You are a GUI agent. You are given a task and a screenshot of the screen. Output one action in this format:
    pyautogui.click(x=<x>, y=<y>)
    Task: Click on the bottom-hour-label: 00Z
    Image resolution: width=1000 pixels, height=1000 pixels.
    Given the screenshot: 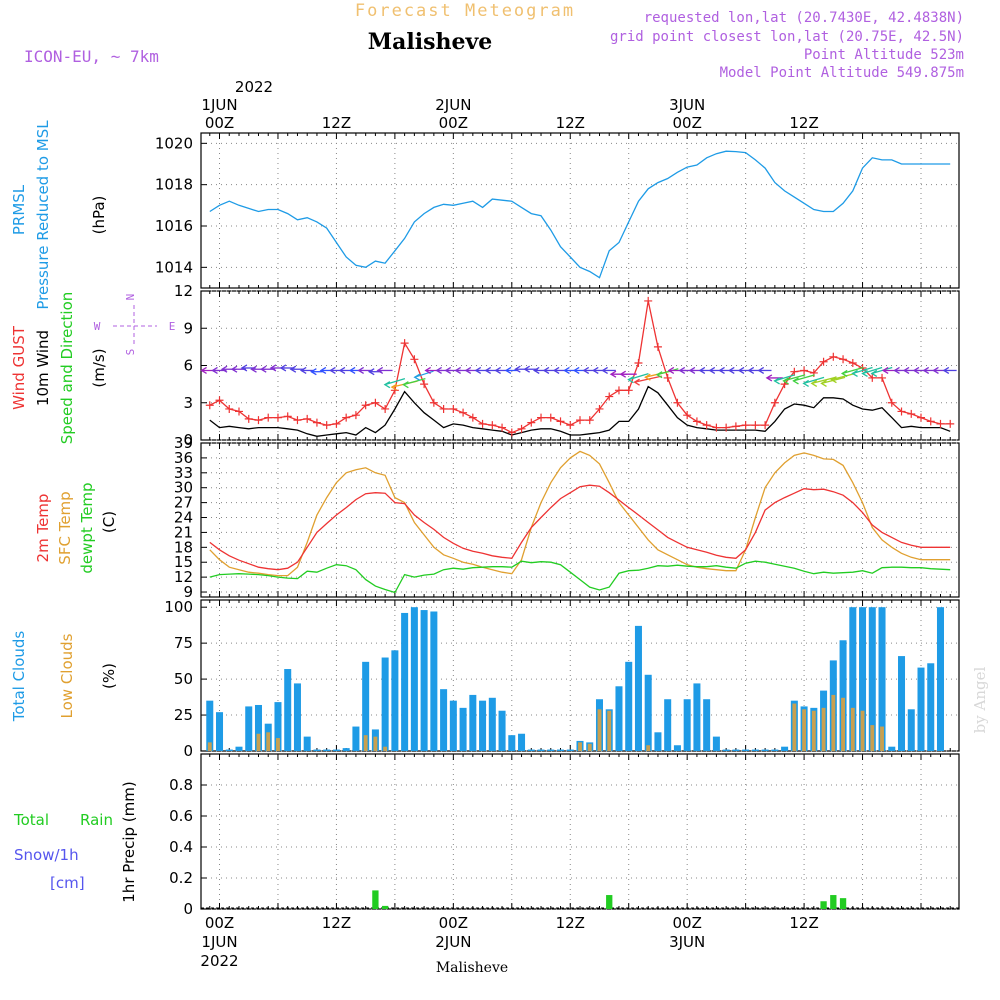 What is the action you would take?
    pyautogui.click(x=219, y=923)
    